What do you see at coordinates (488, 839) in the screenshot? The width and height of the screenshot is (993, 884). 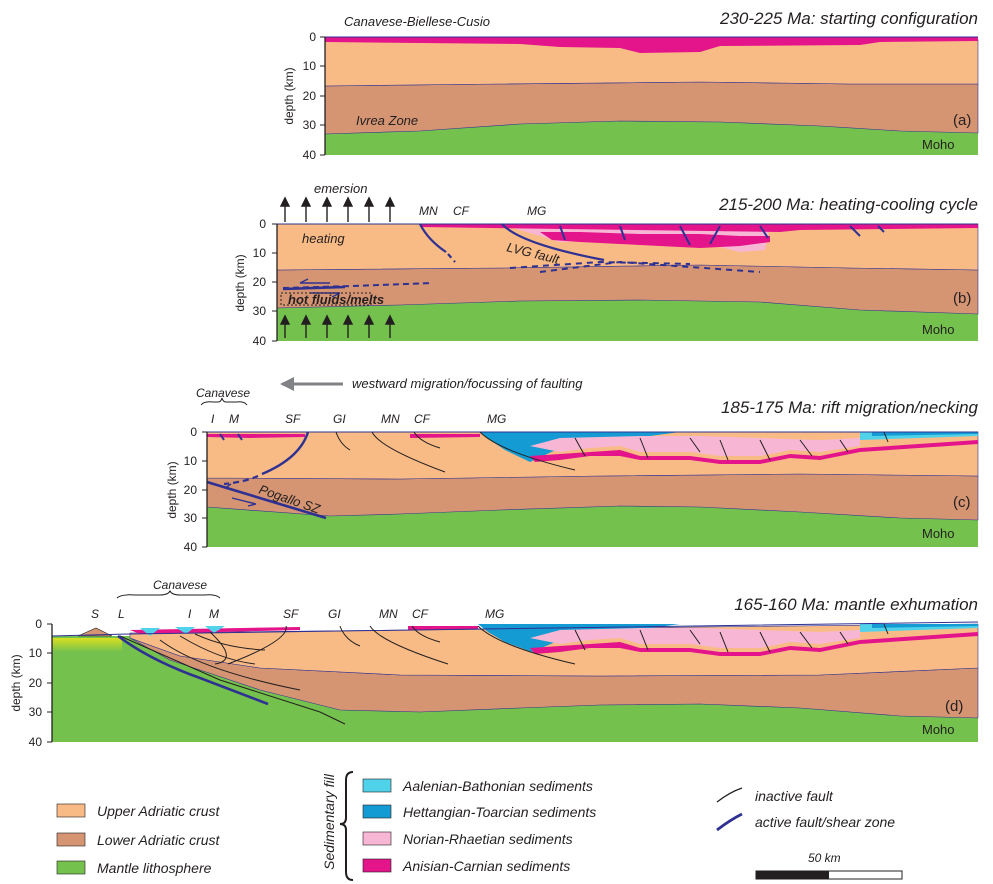 I see `legend-label-norian: Norian-Rhaetian sediments` at bounding box center [488, 839].